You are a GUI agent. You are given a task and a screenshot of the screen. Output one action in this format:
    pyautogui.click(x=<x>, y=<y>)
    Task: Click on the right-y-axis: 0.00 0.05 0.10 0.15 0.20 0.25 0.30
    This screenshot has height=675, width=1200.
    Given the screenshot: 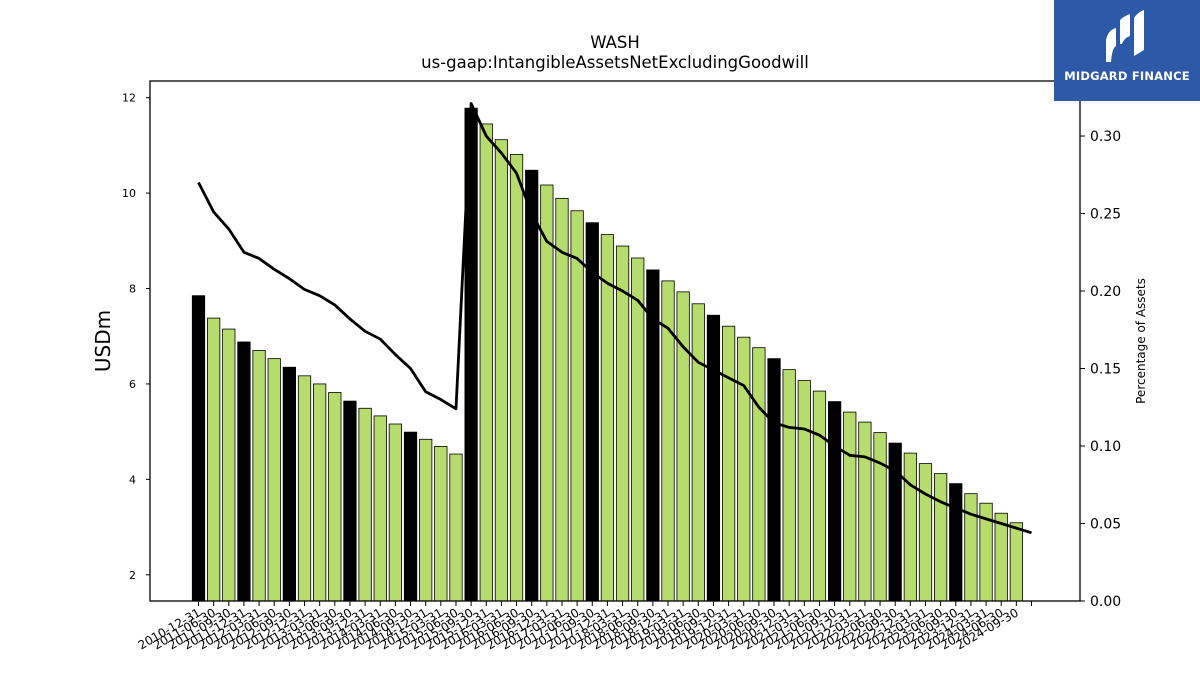 What is the action you would take?
    pyautogui.click(x=1100, y=369)
    